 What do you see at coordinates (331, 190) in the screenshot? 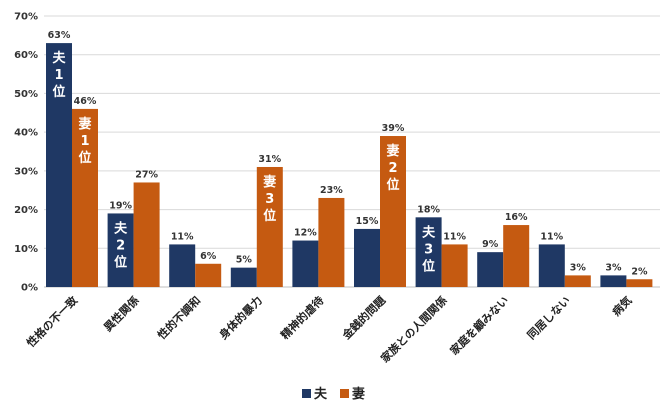
I see `data-label: 23%` at bounding box center [331, 190].